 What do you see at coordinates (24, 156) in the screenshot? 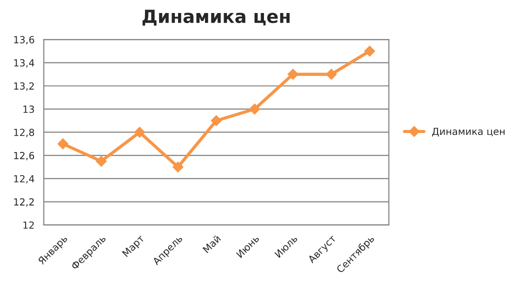
I see `y-tick-label: 12,6` at bounding box center [24, 156].